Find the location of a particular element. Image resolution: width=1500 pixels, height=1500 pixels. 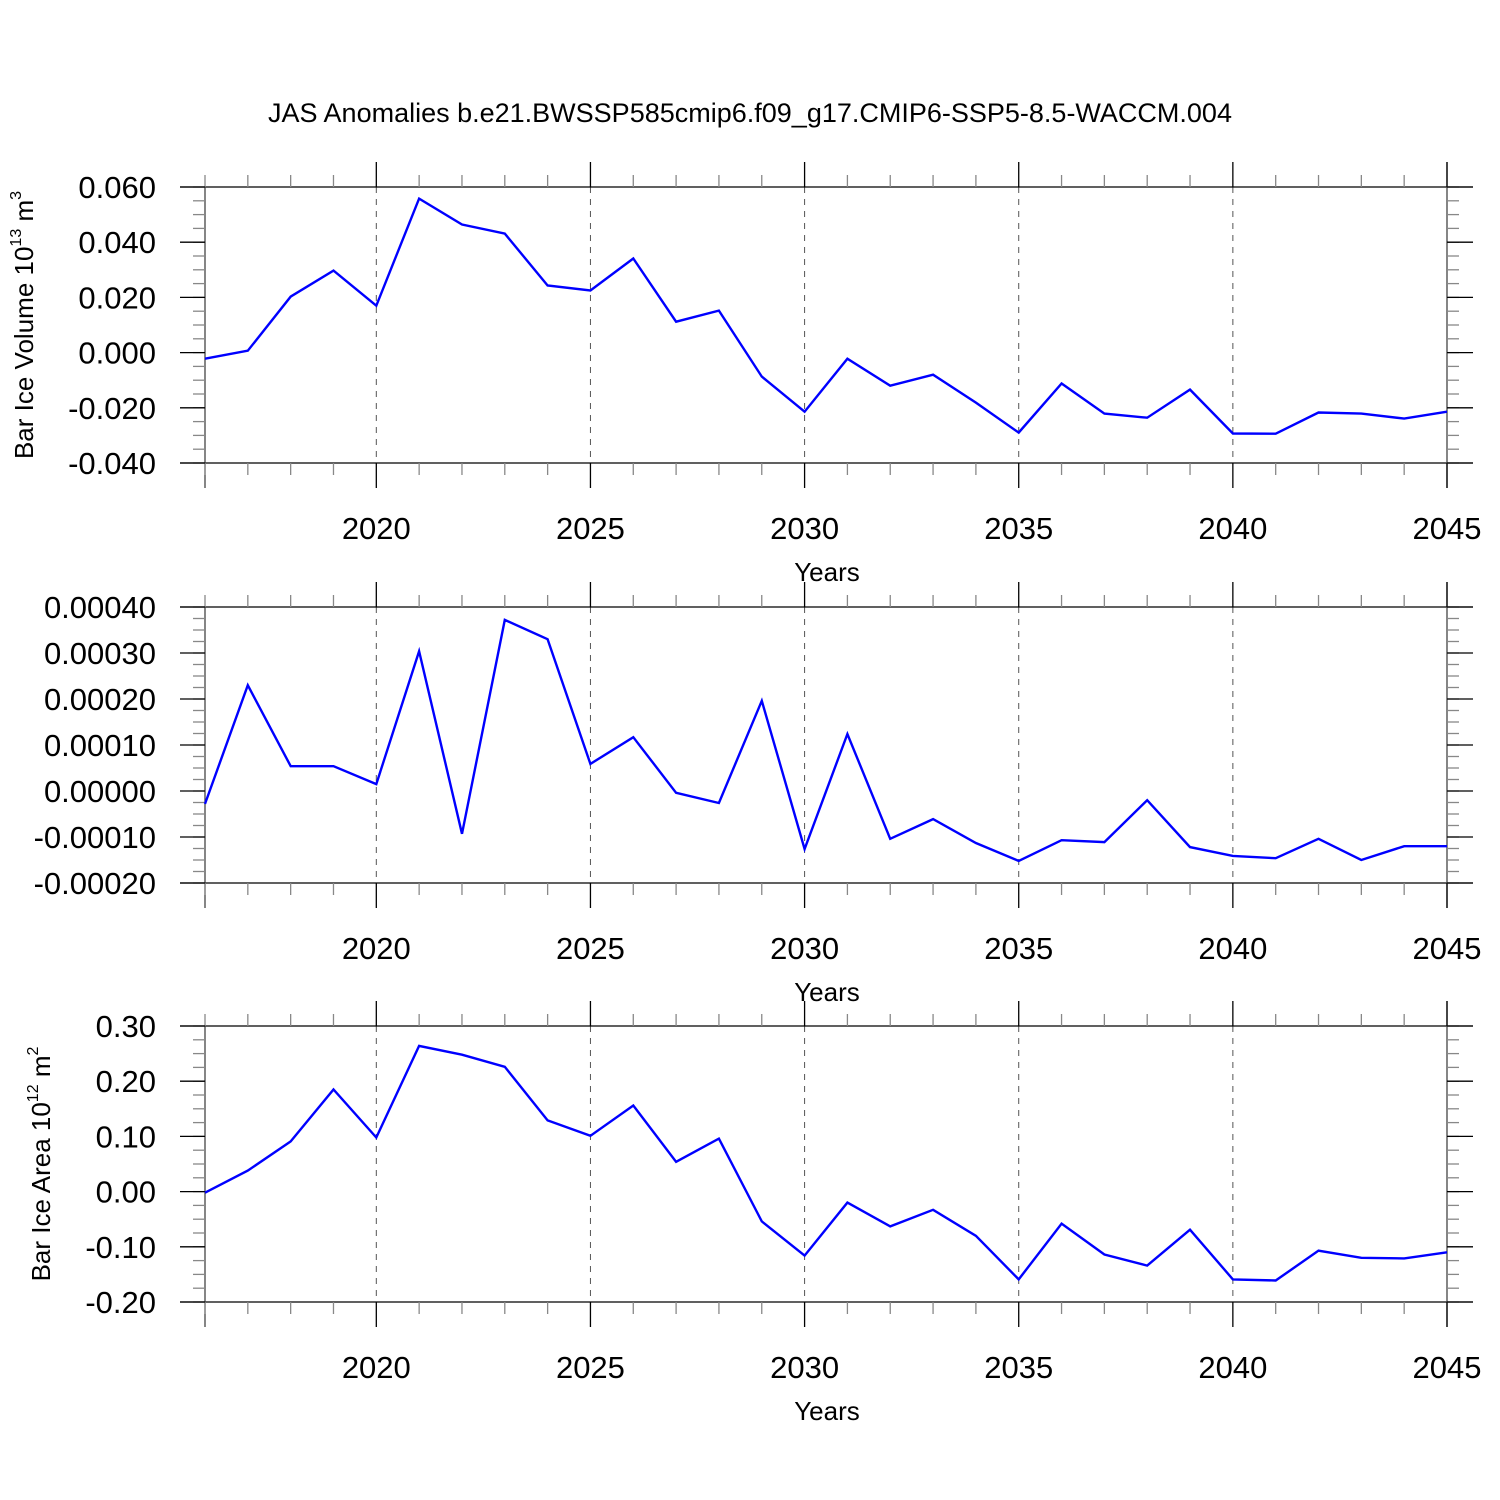

y-axis-label: Bar Ice Area 1012 m2 is located at coordinates (40, 1163).